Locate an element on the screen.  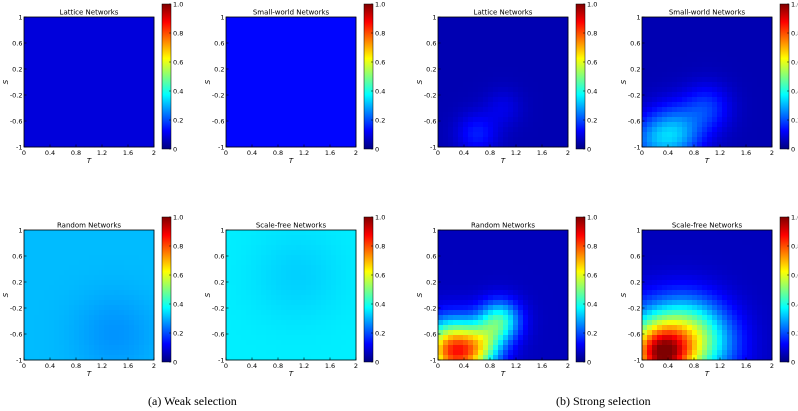
x-tick-label: 2 is located at coordinates (154, 153).